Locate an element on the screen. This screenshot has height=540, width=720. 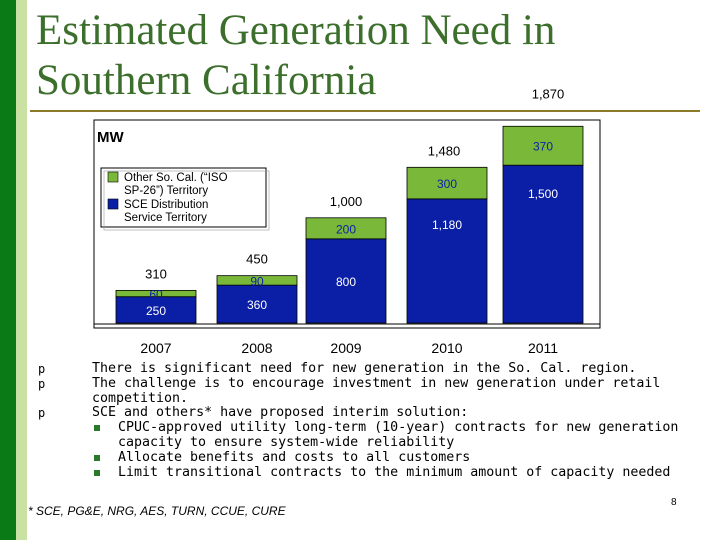
data-label-other-2007: 60 is located at coordinates (156, 295).